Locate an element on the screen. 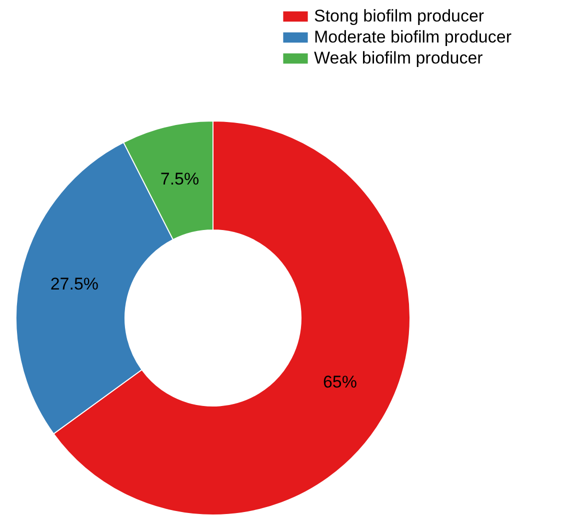  legend-label: Stong biofilm producer is located at coordinates (399, 16).